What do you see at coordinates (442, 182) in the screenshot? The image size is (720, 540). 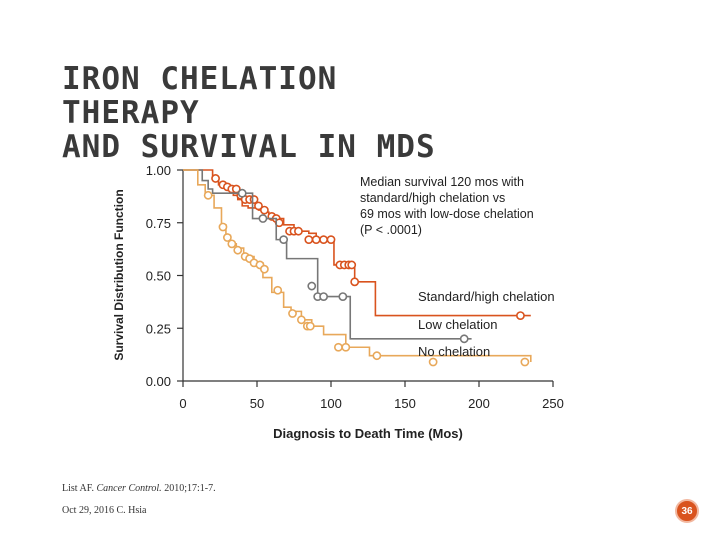 I see `annotation-line: Median survival 120 mos with` at bounding box center [442, 182].